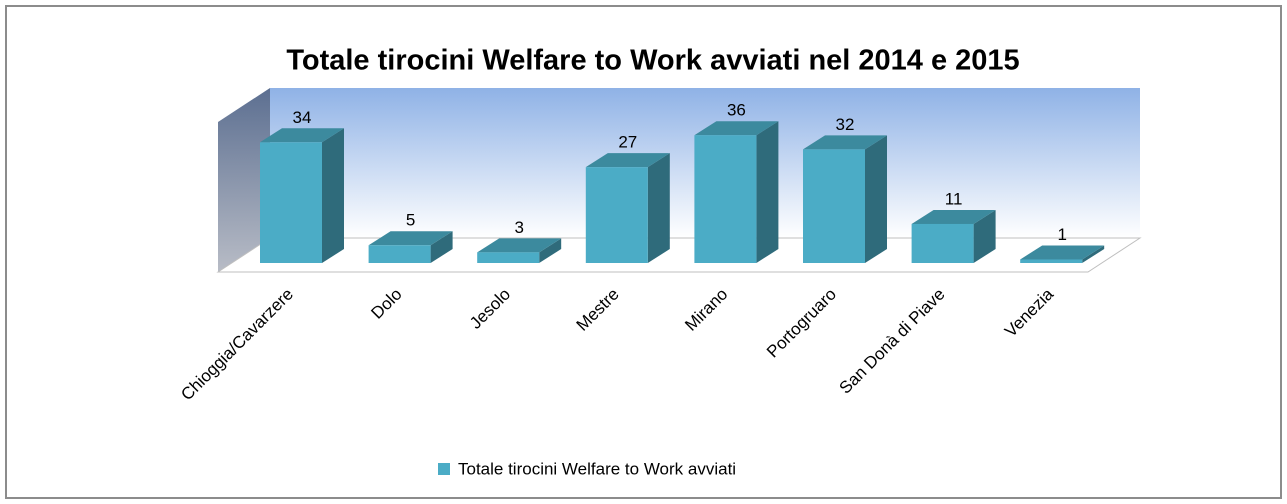 The image size is (1287, 504). I want to click on legend-swatch, so click(444, 469).